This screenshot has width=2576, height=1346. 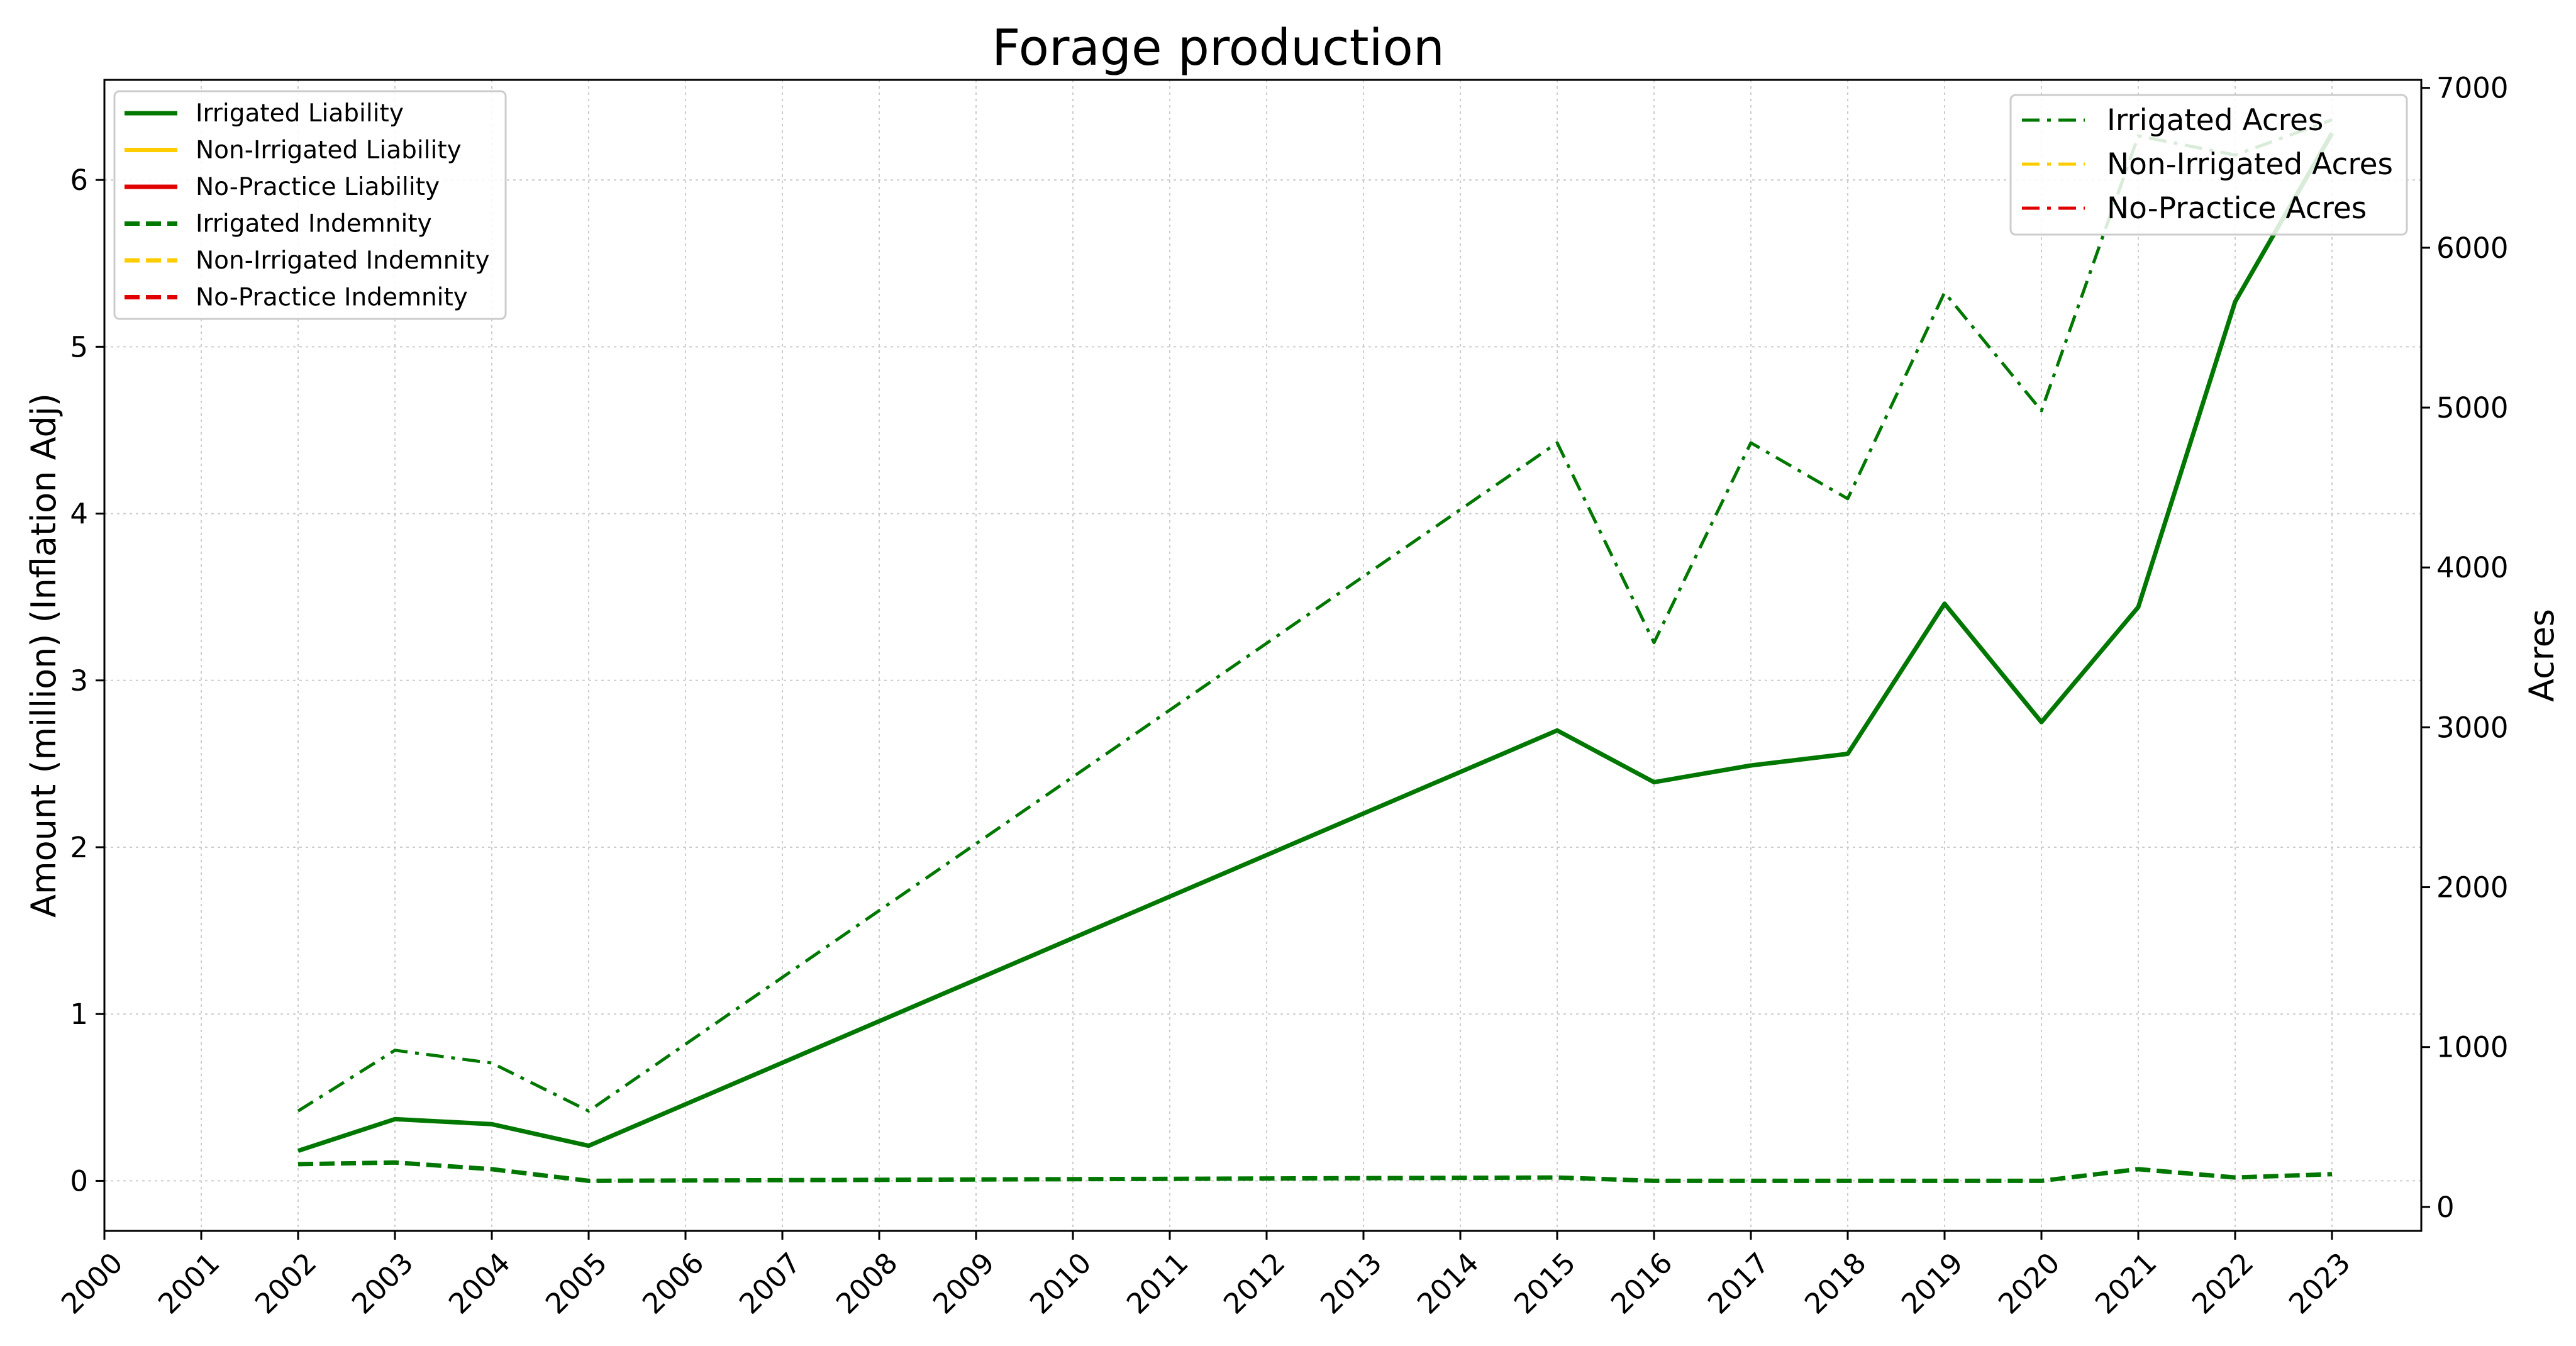 What do you see at coordinates (2319, 1283) in the screenshot?
I see `x-tick-label: 2023` at bounding box center [2319, 1283].